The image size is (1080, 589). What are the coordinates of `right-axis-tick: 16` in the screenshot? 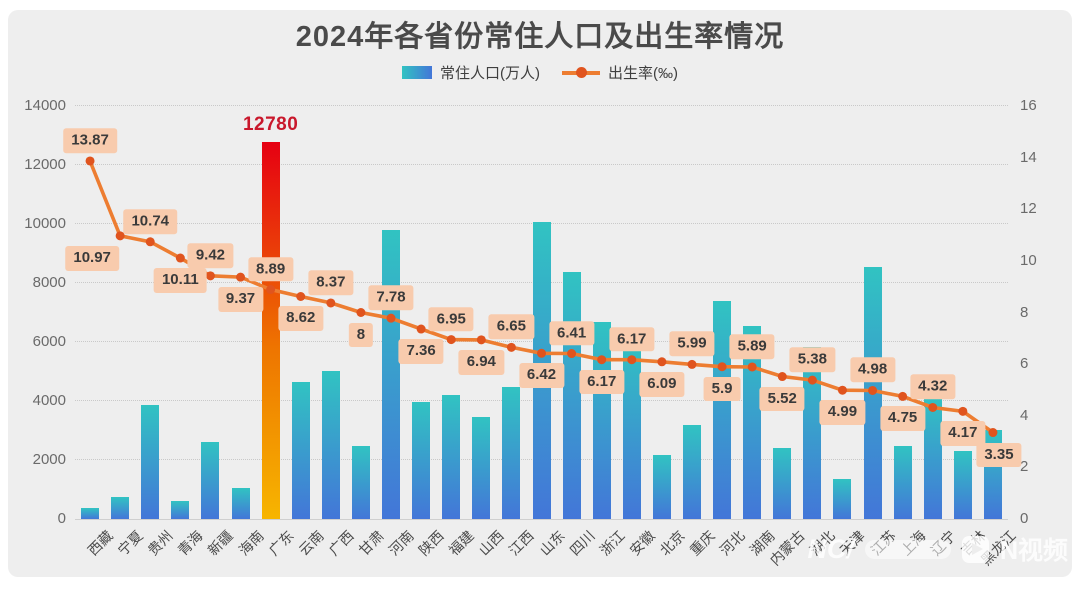 It's located at (1028, 105).